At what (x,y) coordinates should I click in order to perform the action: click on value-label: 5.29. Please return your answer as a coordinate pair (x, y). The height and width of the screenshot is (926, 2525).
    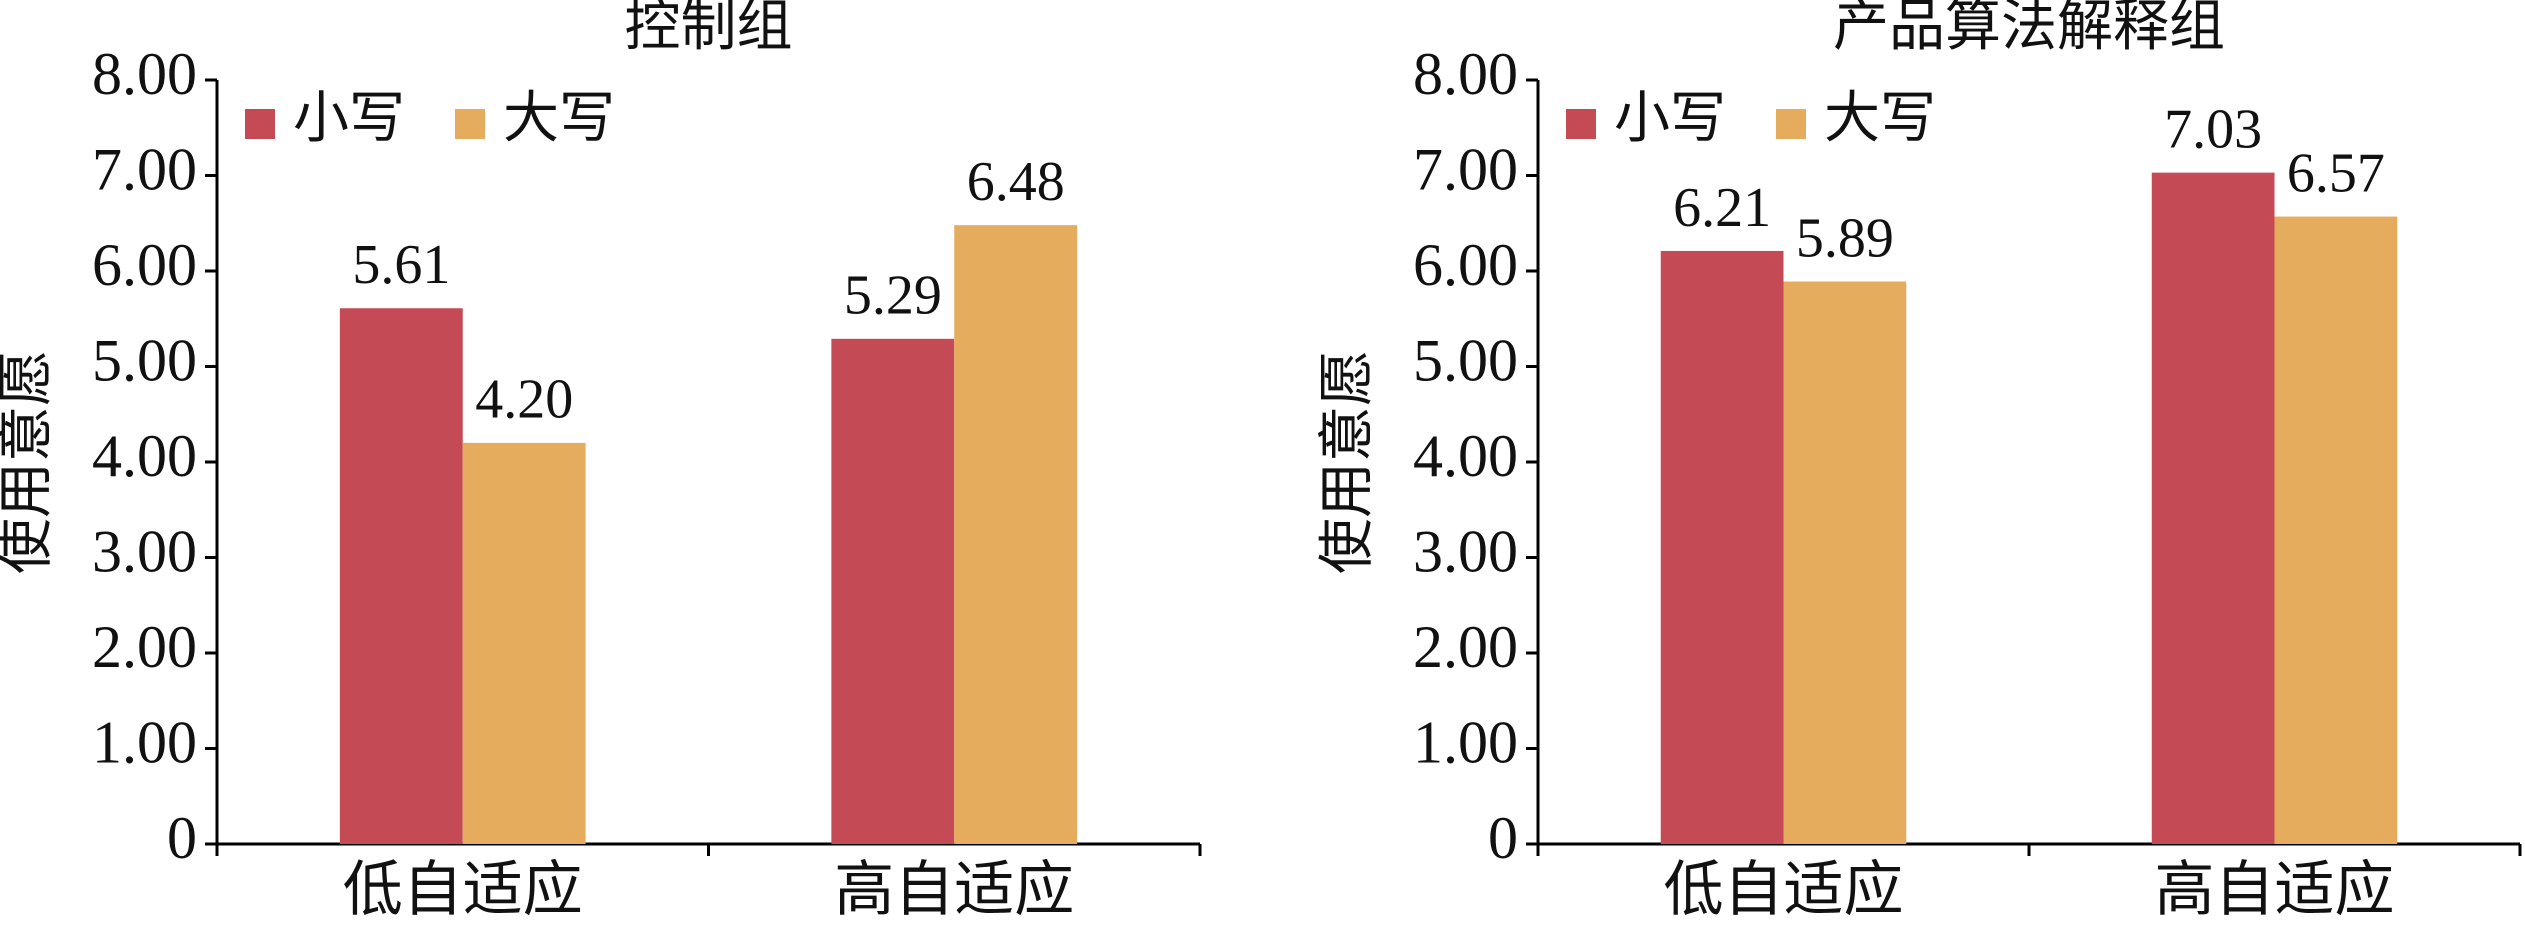
    Looking at the image, I should click on (893, 296).